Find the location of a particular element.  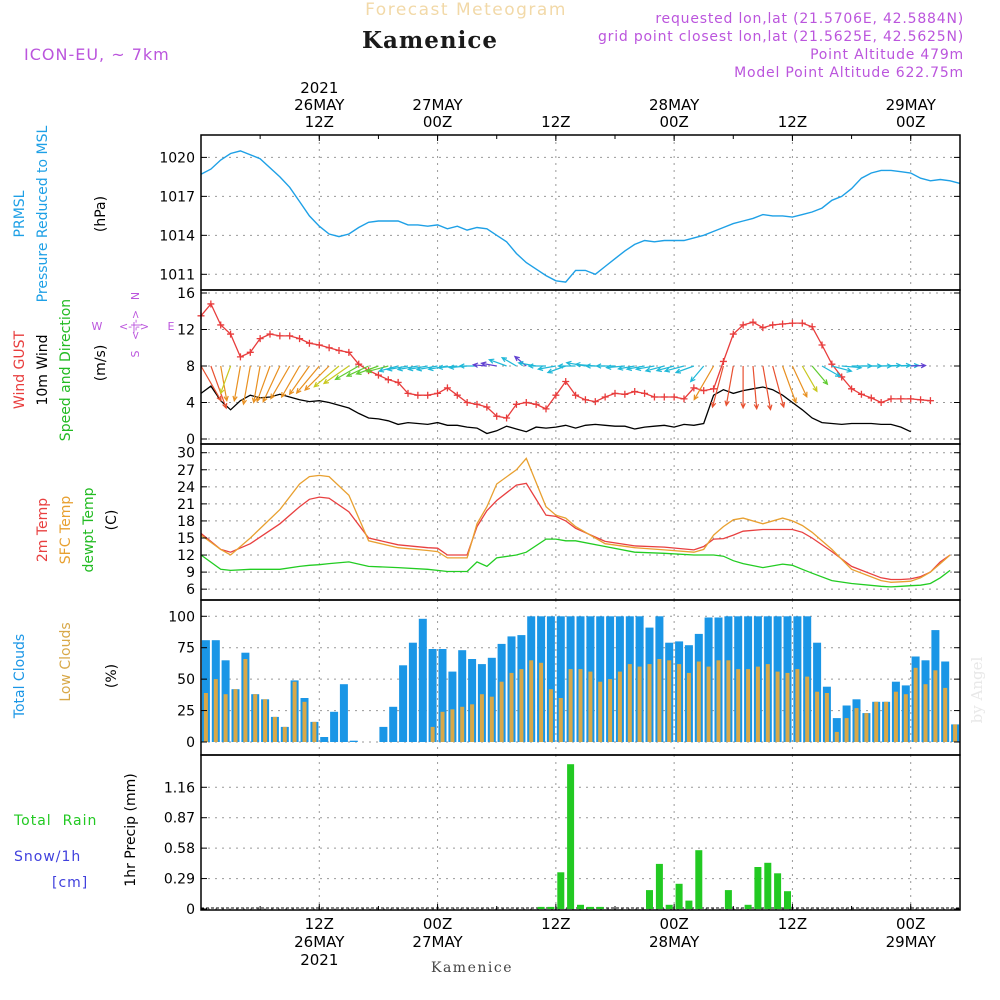

pressure-desc-label: Pressure Reduced to MSL is located at coordinates (43, 213).